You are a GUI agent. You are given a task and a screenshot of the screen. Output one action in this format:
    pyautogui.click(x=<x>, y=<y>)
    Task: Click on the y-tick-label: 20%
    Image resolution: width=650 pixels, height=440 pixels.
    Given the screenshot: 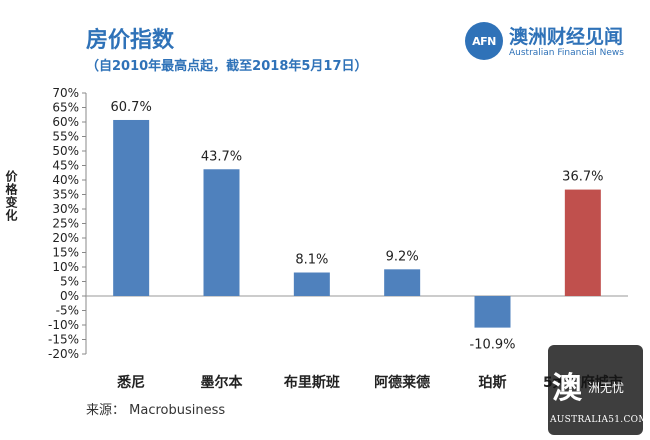 What is the action you would take?
    pyautogui.click(x=65, y=238)
    